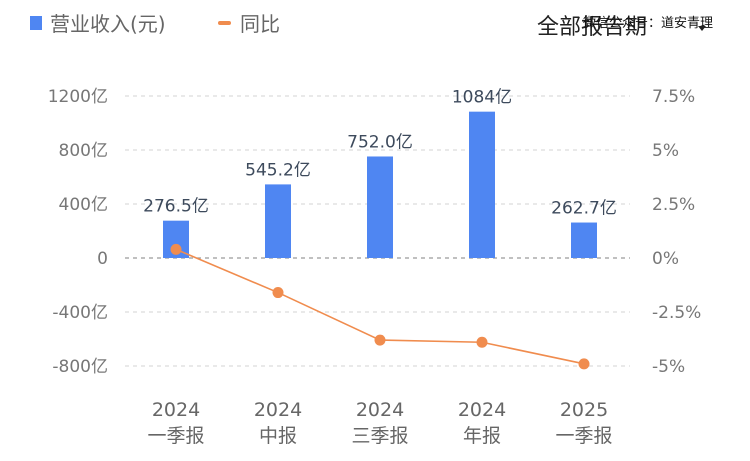 This screenshot has width=750, height=461. I want to click on right-tick-label: -2.5%, so click(676, 313).